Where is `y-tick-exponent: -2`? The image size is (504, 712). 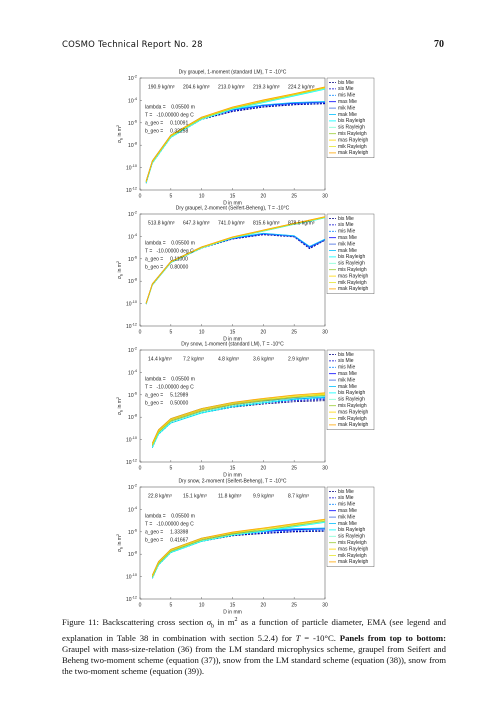 y-tick-exponent: -2 is located at coordinates (135, 349).